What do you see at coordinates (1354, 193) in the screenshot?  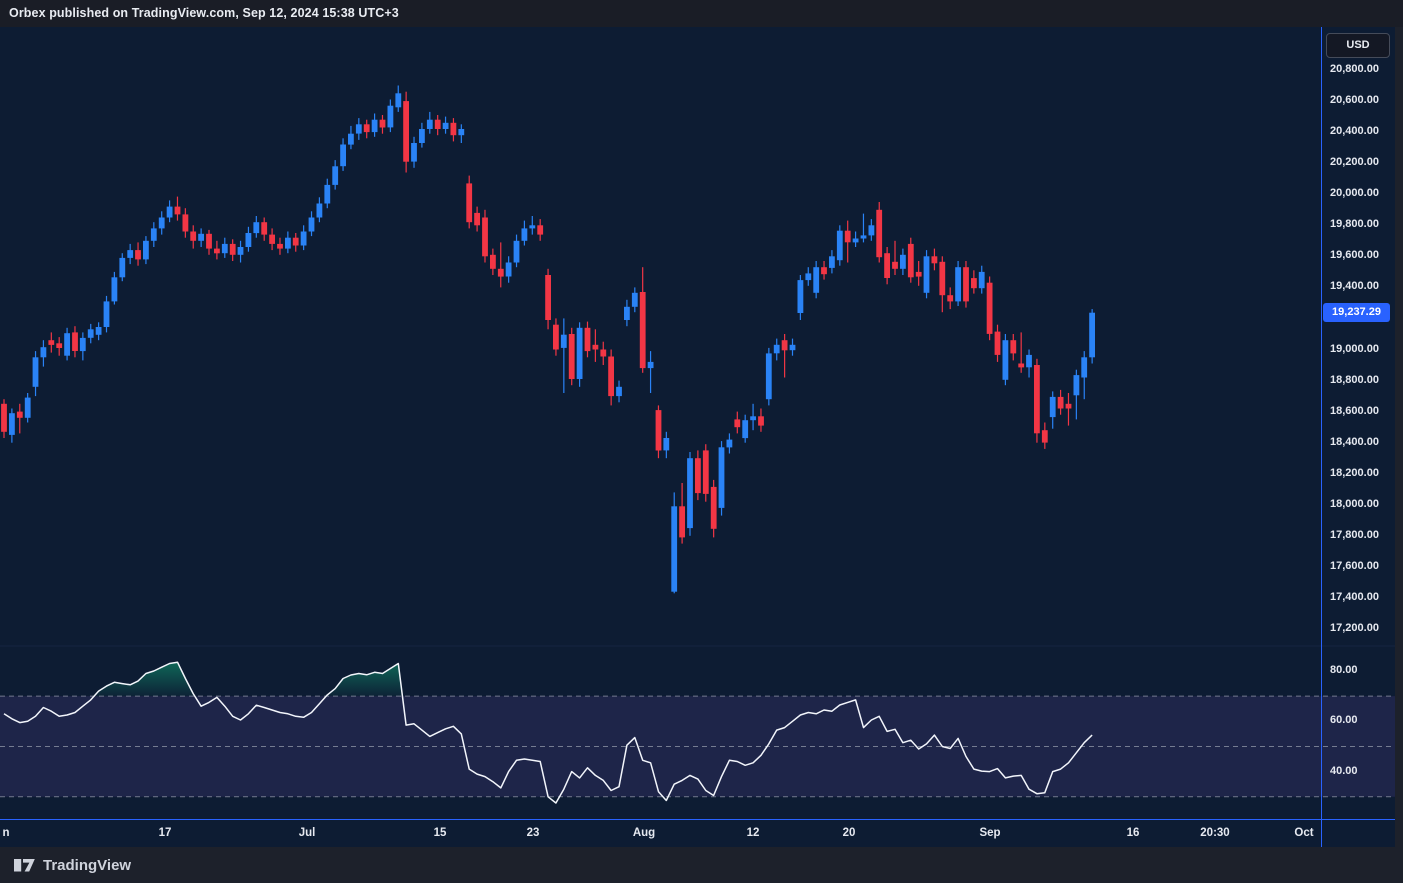 I see `price-axis-label: 20,000.00` at bounding box center [1354, 193].